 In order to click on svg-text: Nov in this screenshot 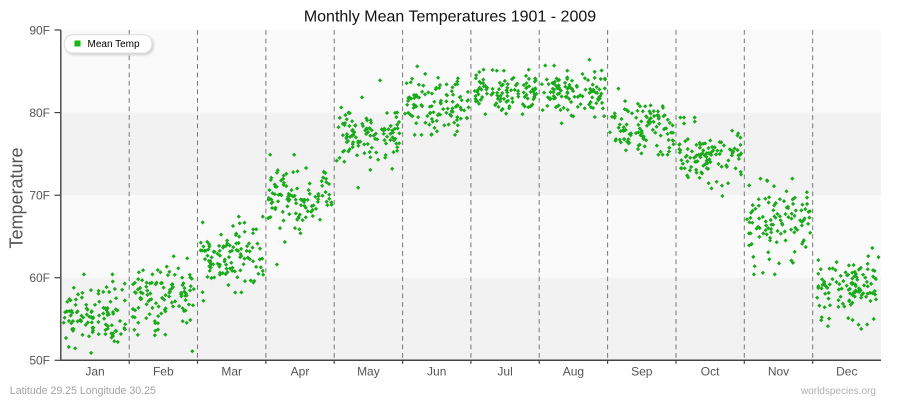, I will do `click(778, 372)`.